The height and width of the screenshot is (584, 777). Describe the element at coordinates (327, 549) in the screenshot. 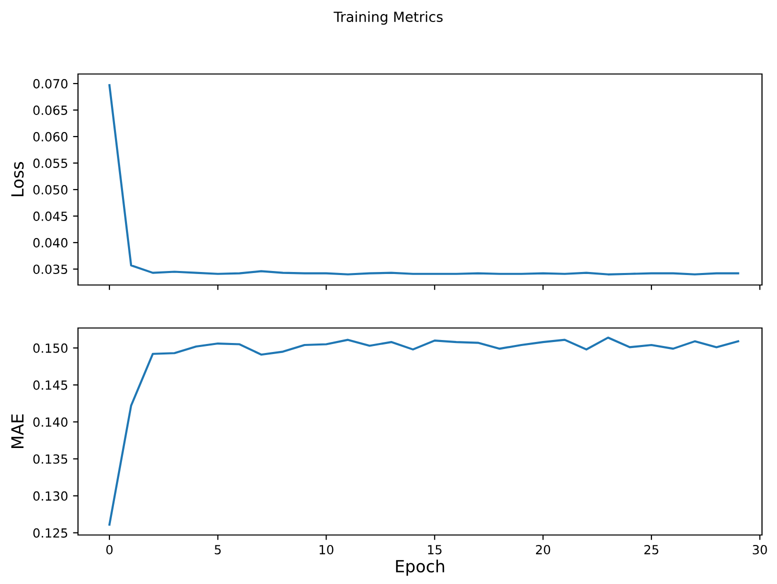

I see `x-tick-label: 10` at that location.